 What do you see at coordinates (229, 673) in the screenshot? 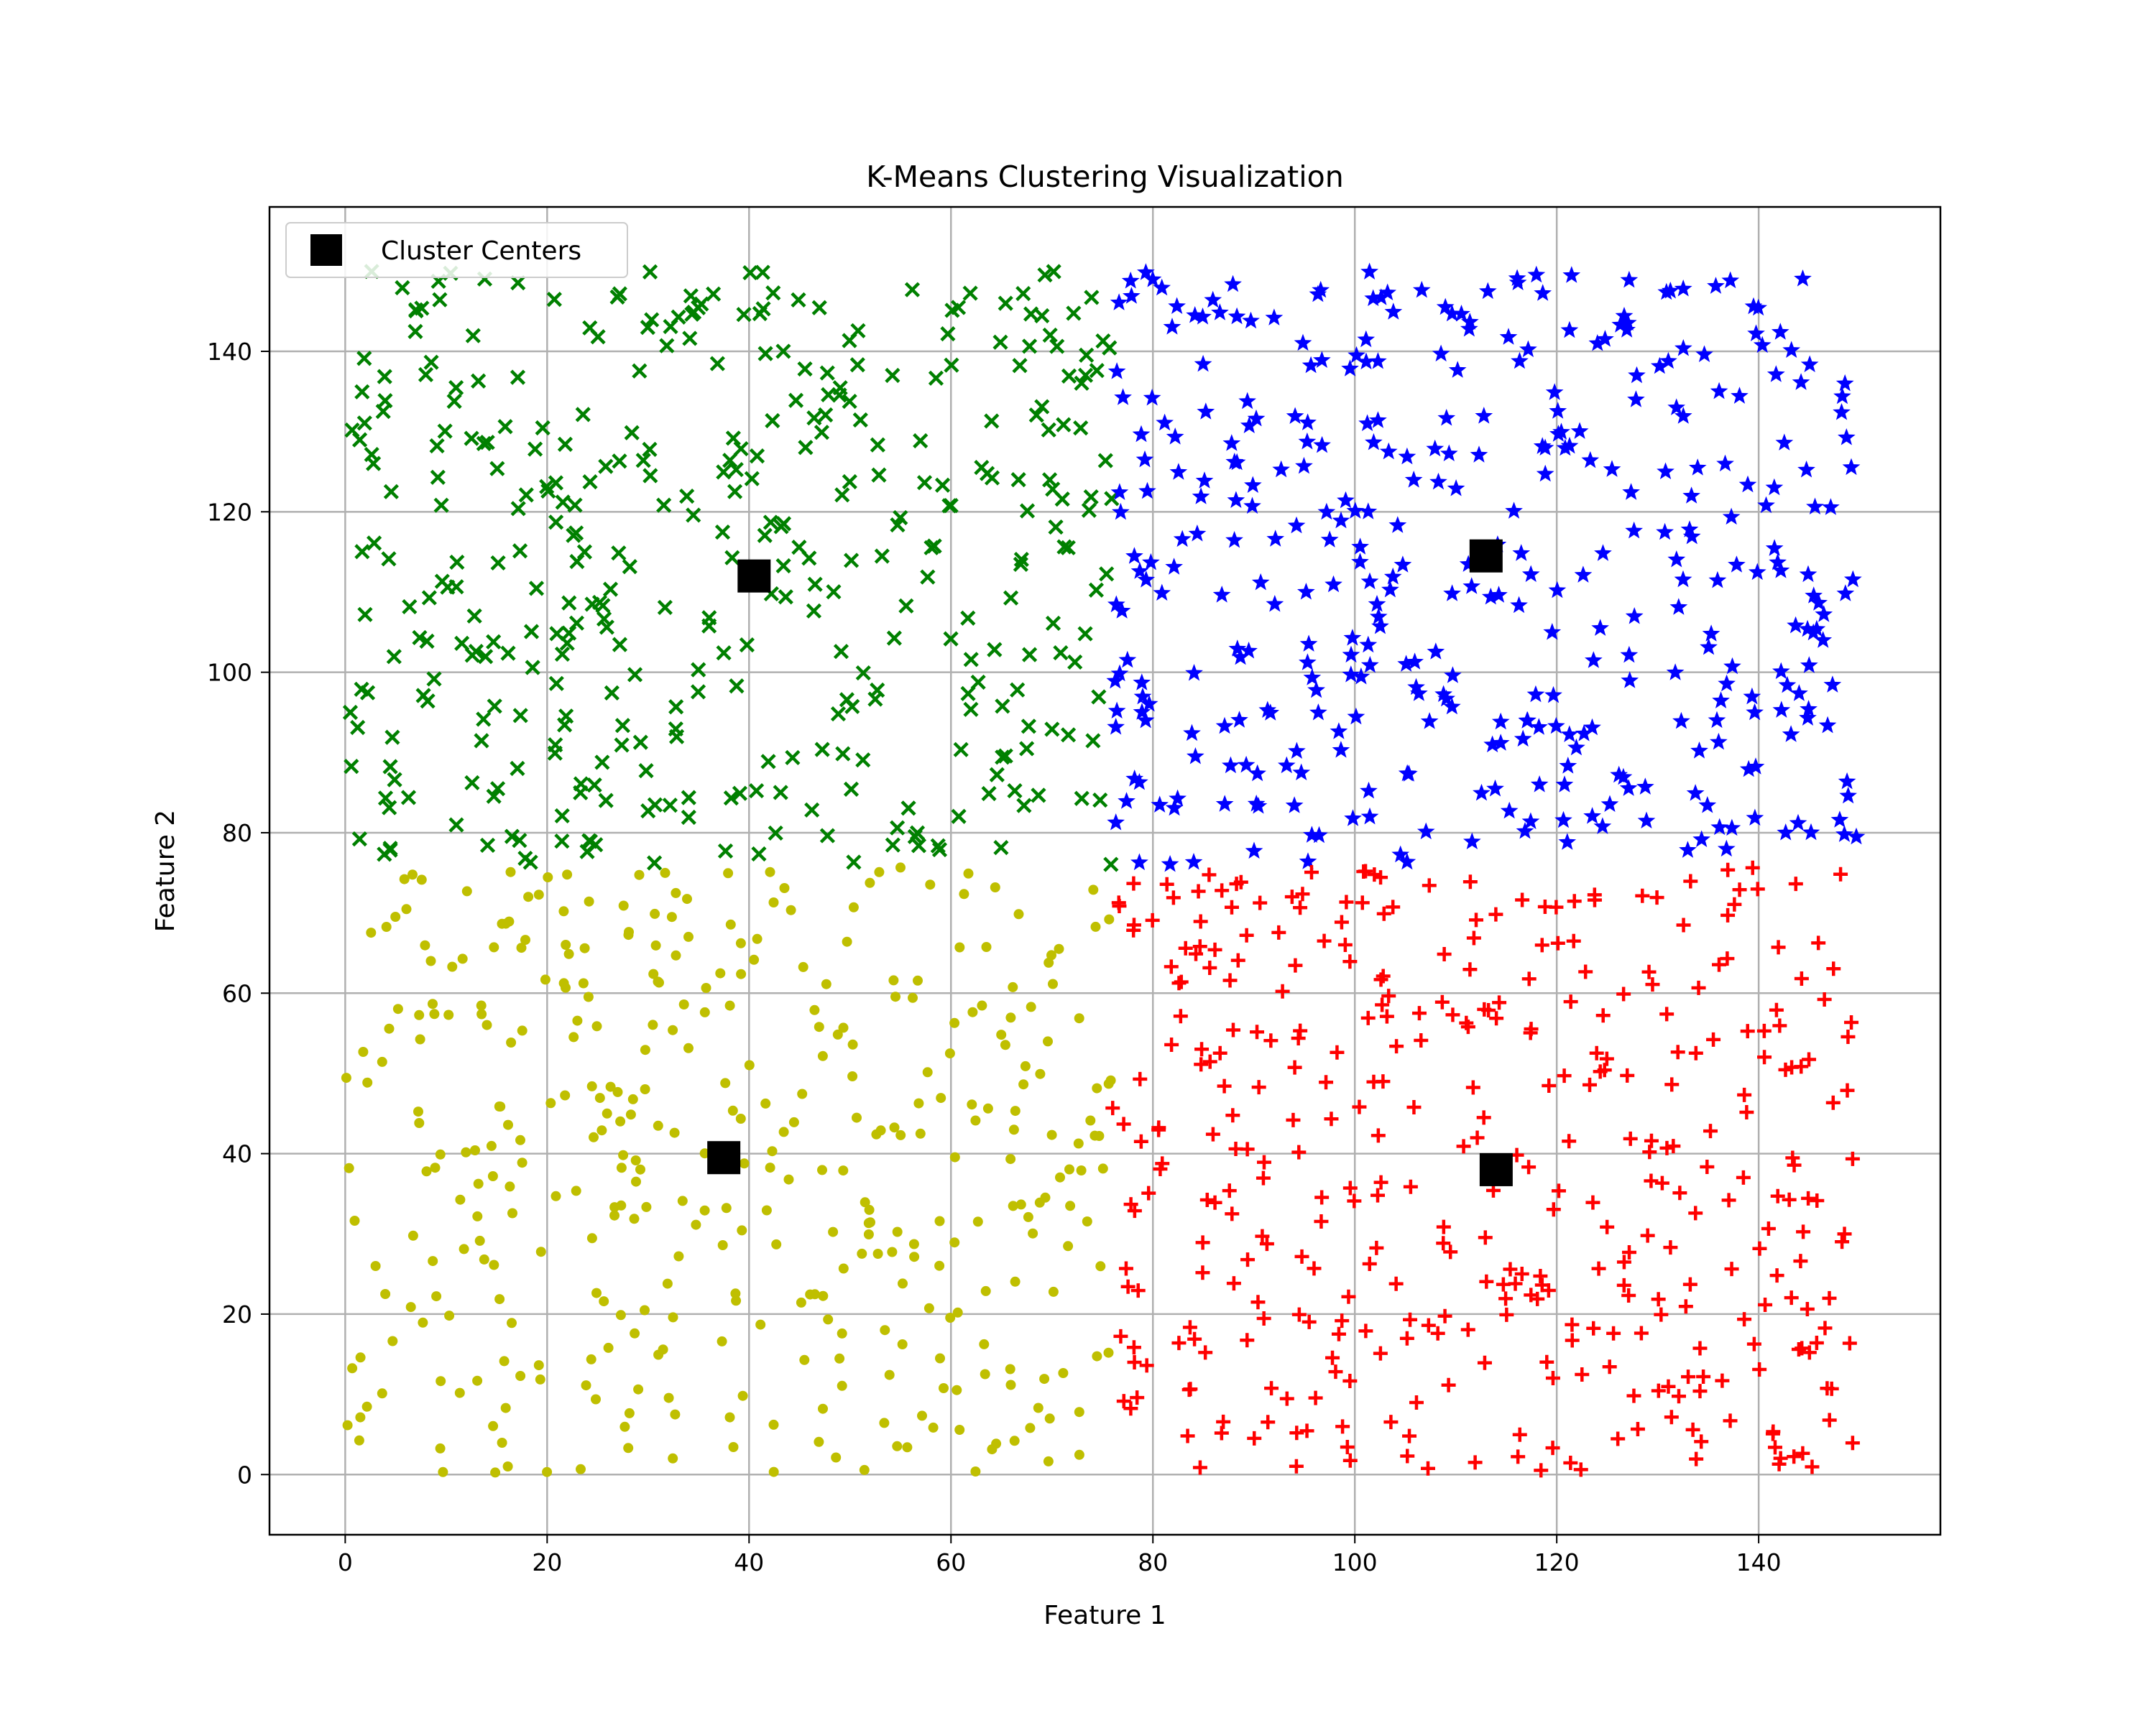
I see `y-tick-label: 100` at bounding box center [229, 673].